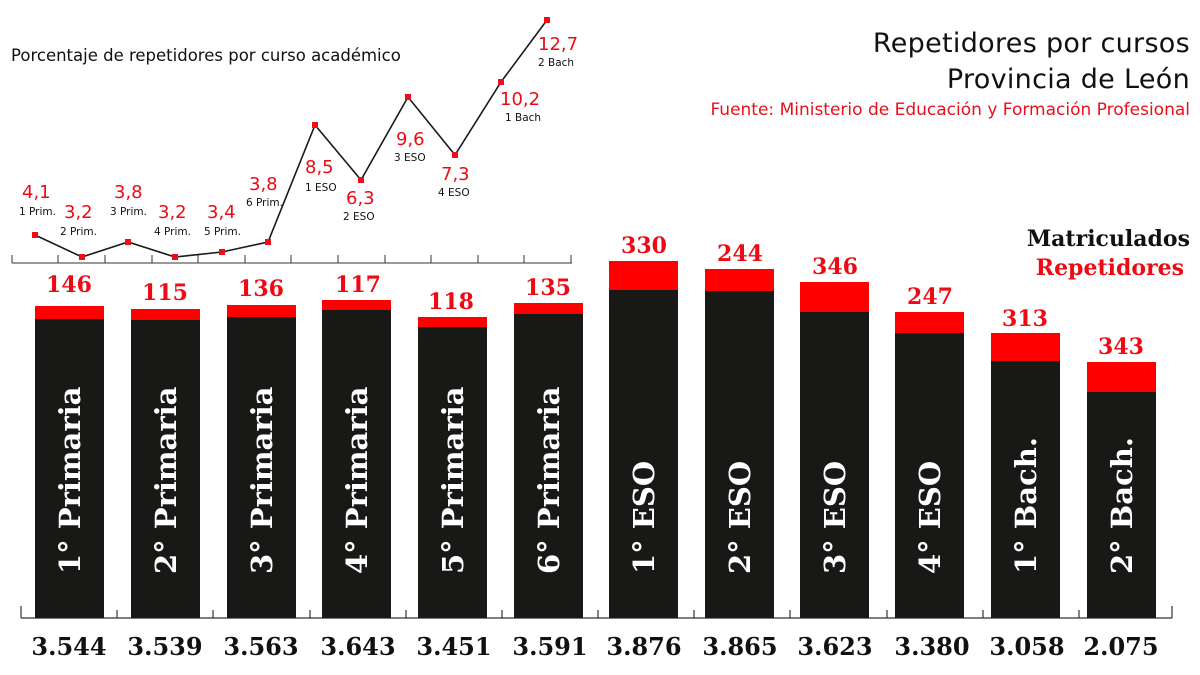 This screenshot has width=1200, height=675. I want to click on bar-category-label: 1° Bach., so click(1025, 505).